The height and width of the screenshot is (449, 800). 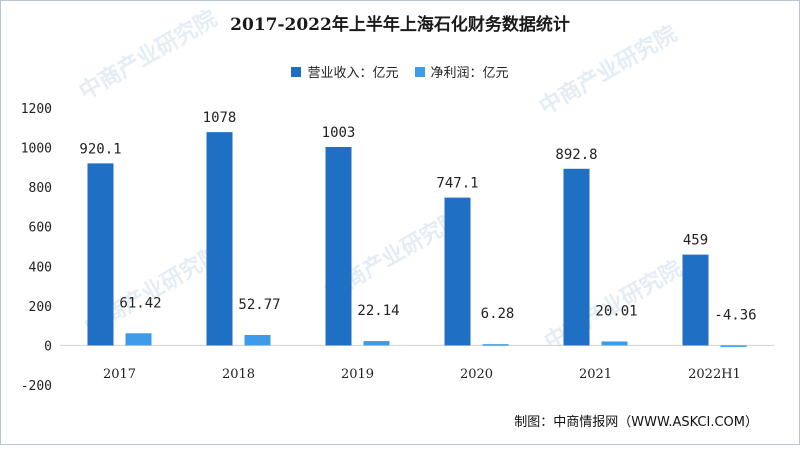 I want to click on x-tick-label: 2017, so click(x=119, y=374).